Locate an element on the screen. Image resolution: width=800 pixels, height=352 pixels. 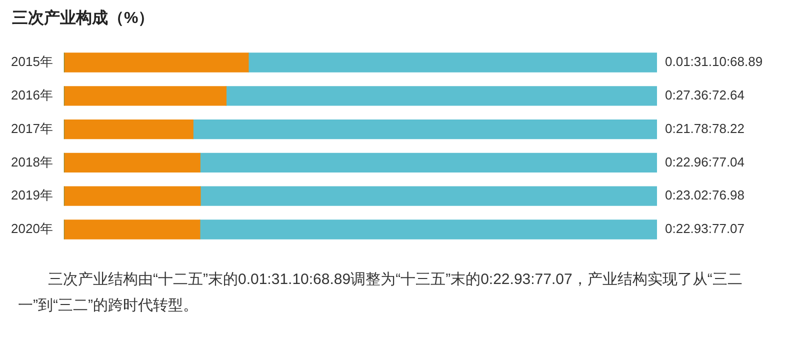
y-tick-label: 2015年 is located at coordinates (32, 62).